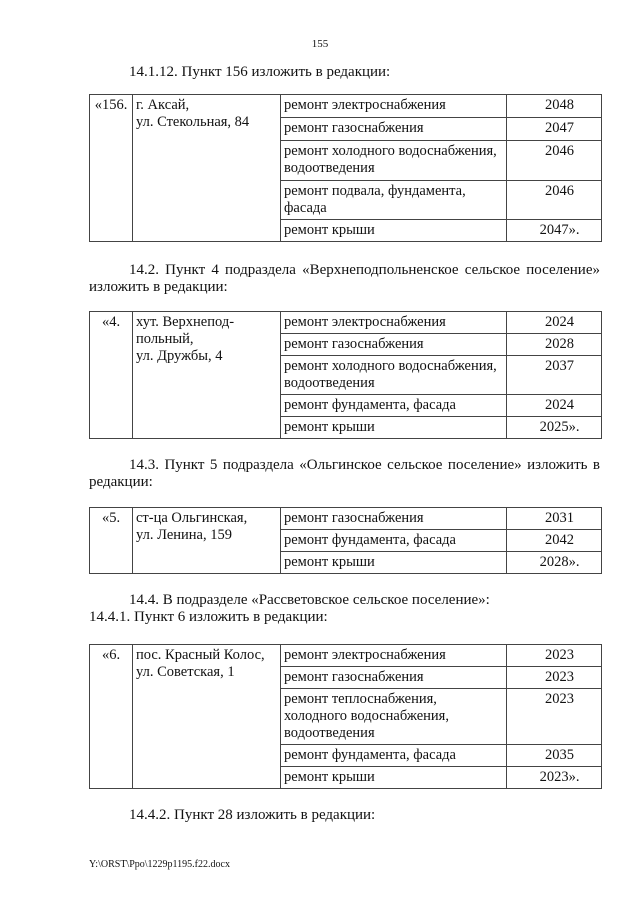 The image size is (640, 905). Describe the element at coordinates (111, 168) in the screenshot. I see `item-number: «156.` at that location.